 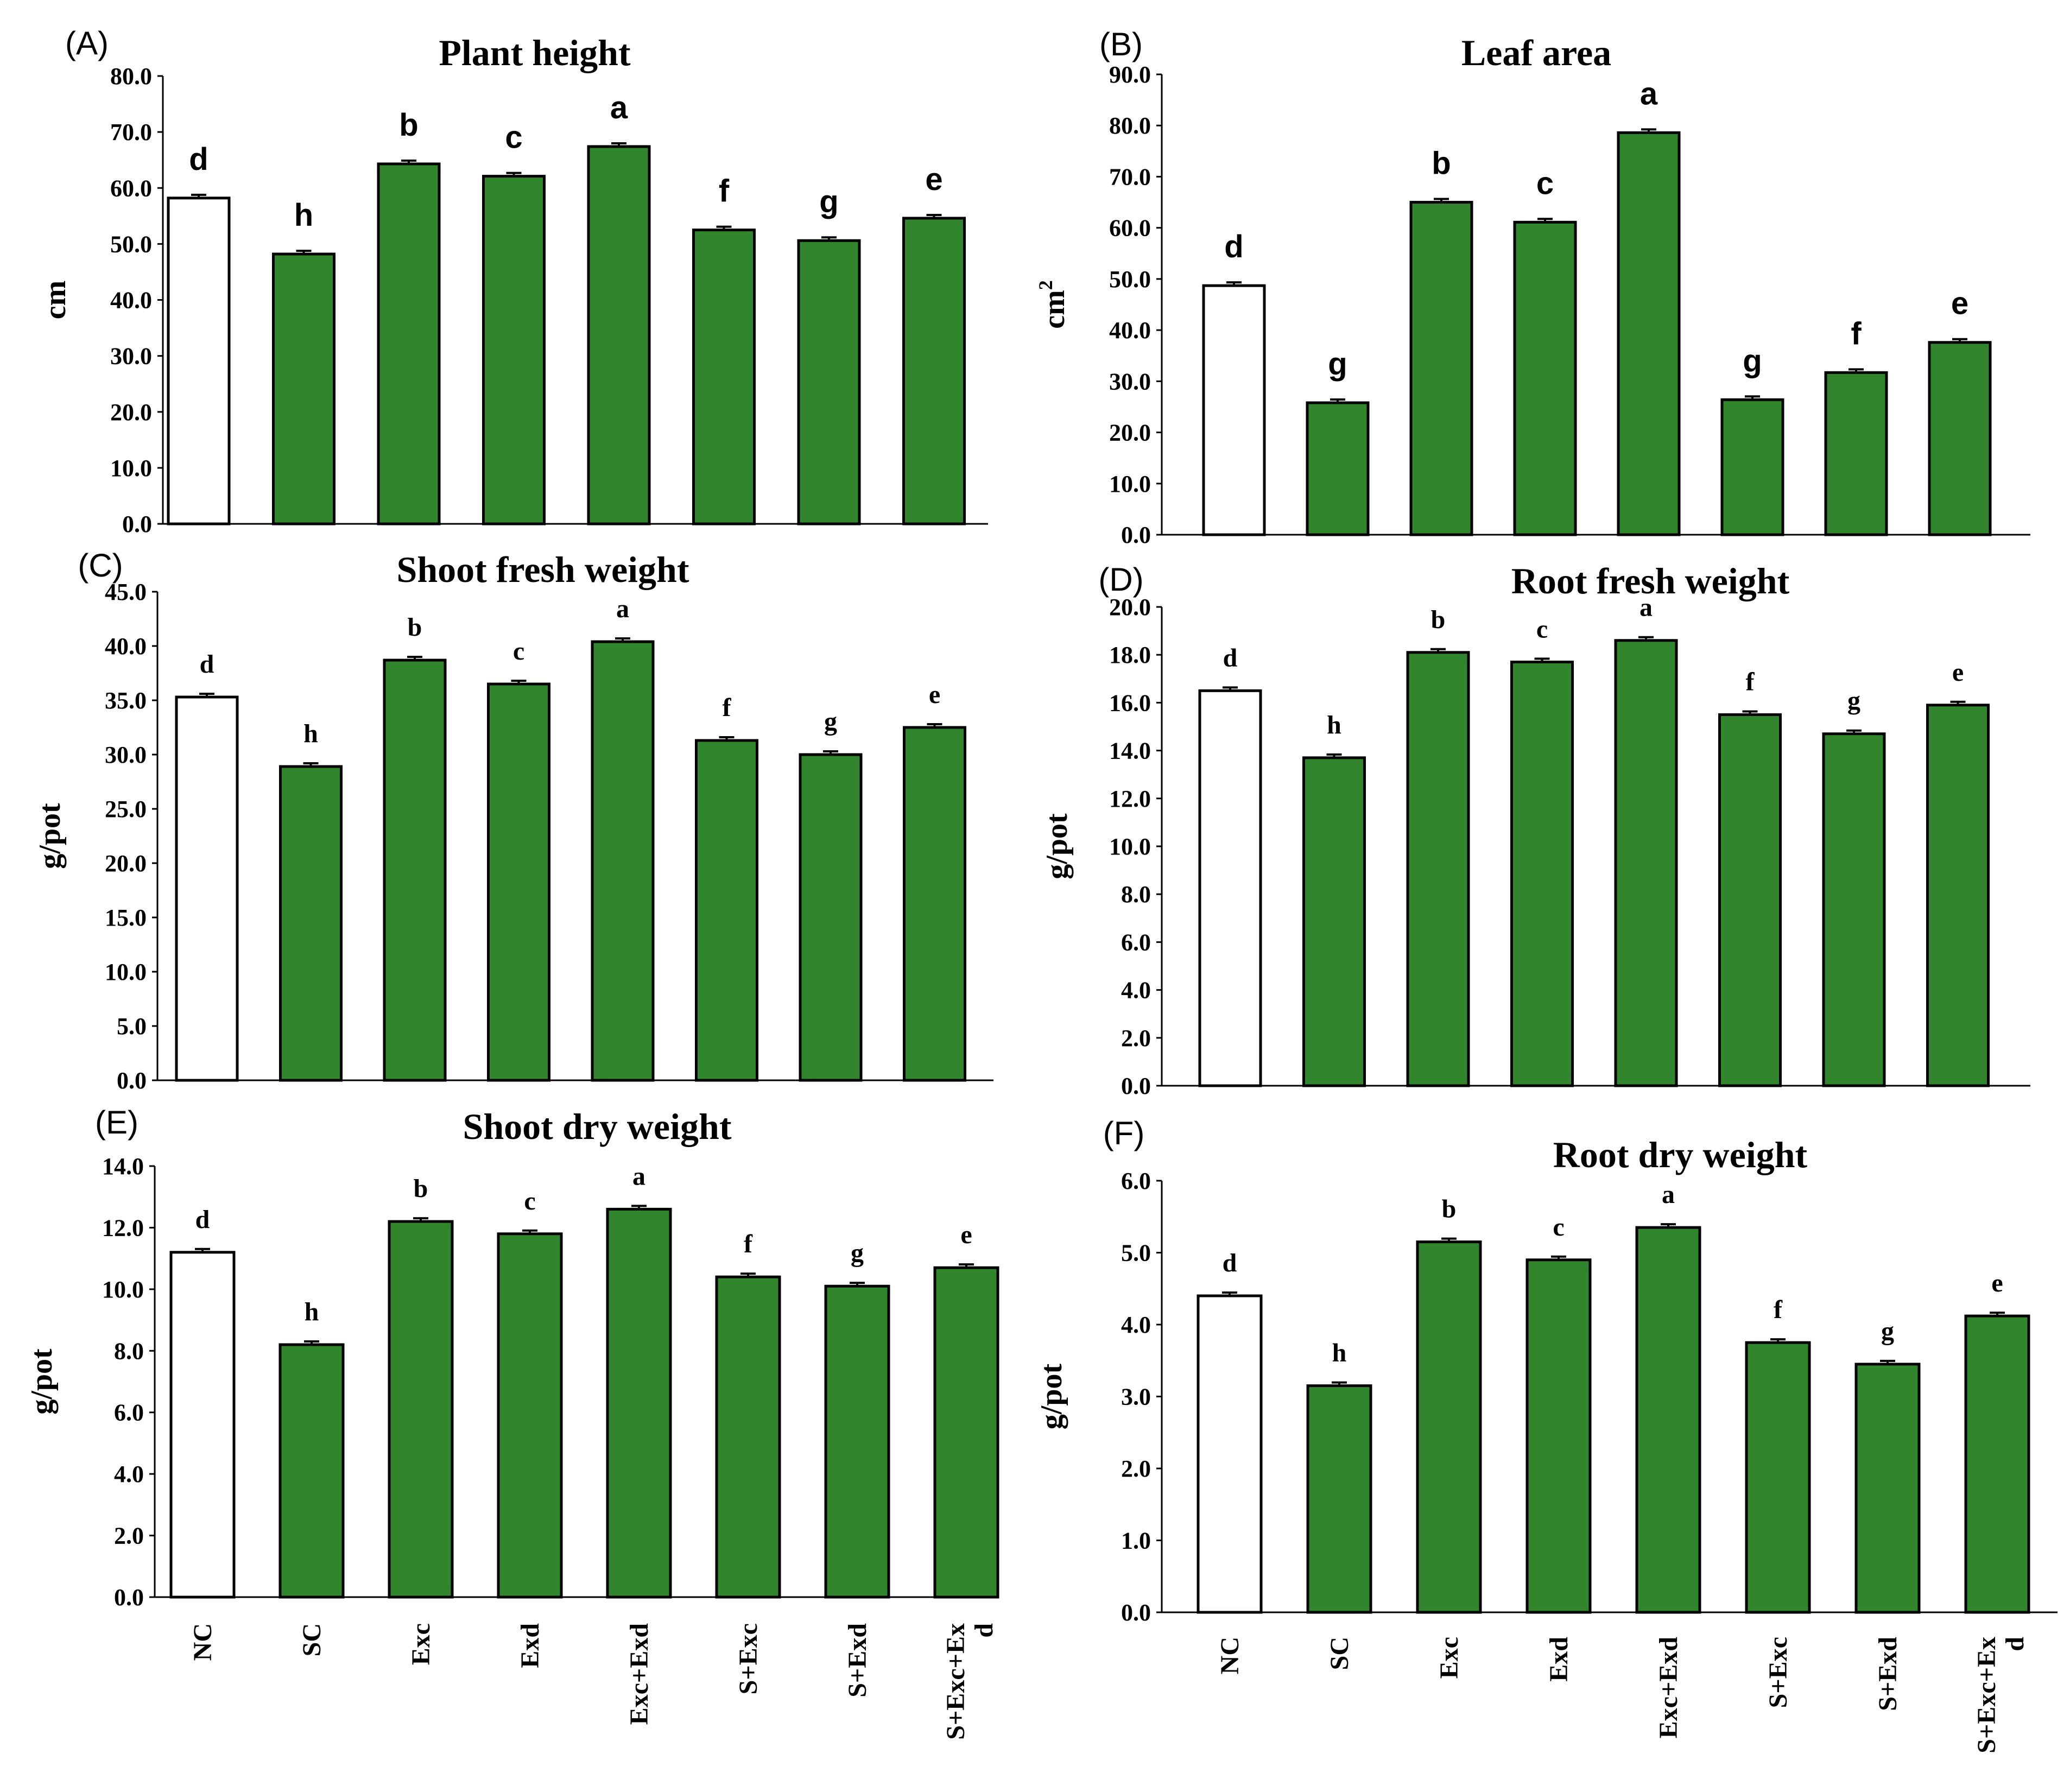 What do you see at coordinates (1650, 580) in the screenshot?
I see `chart-title: Root fresh weight` at bounding box center [1650, 580].